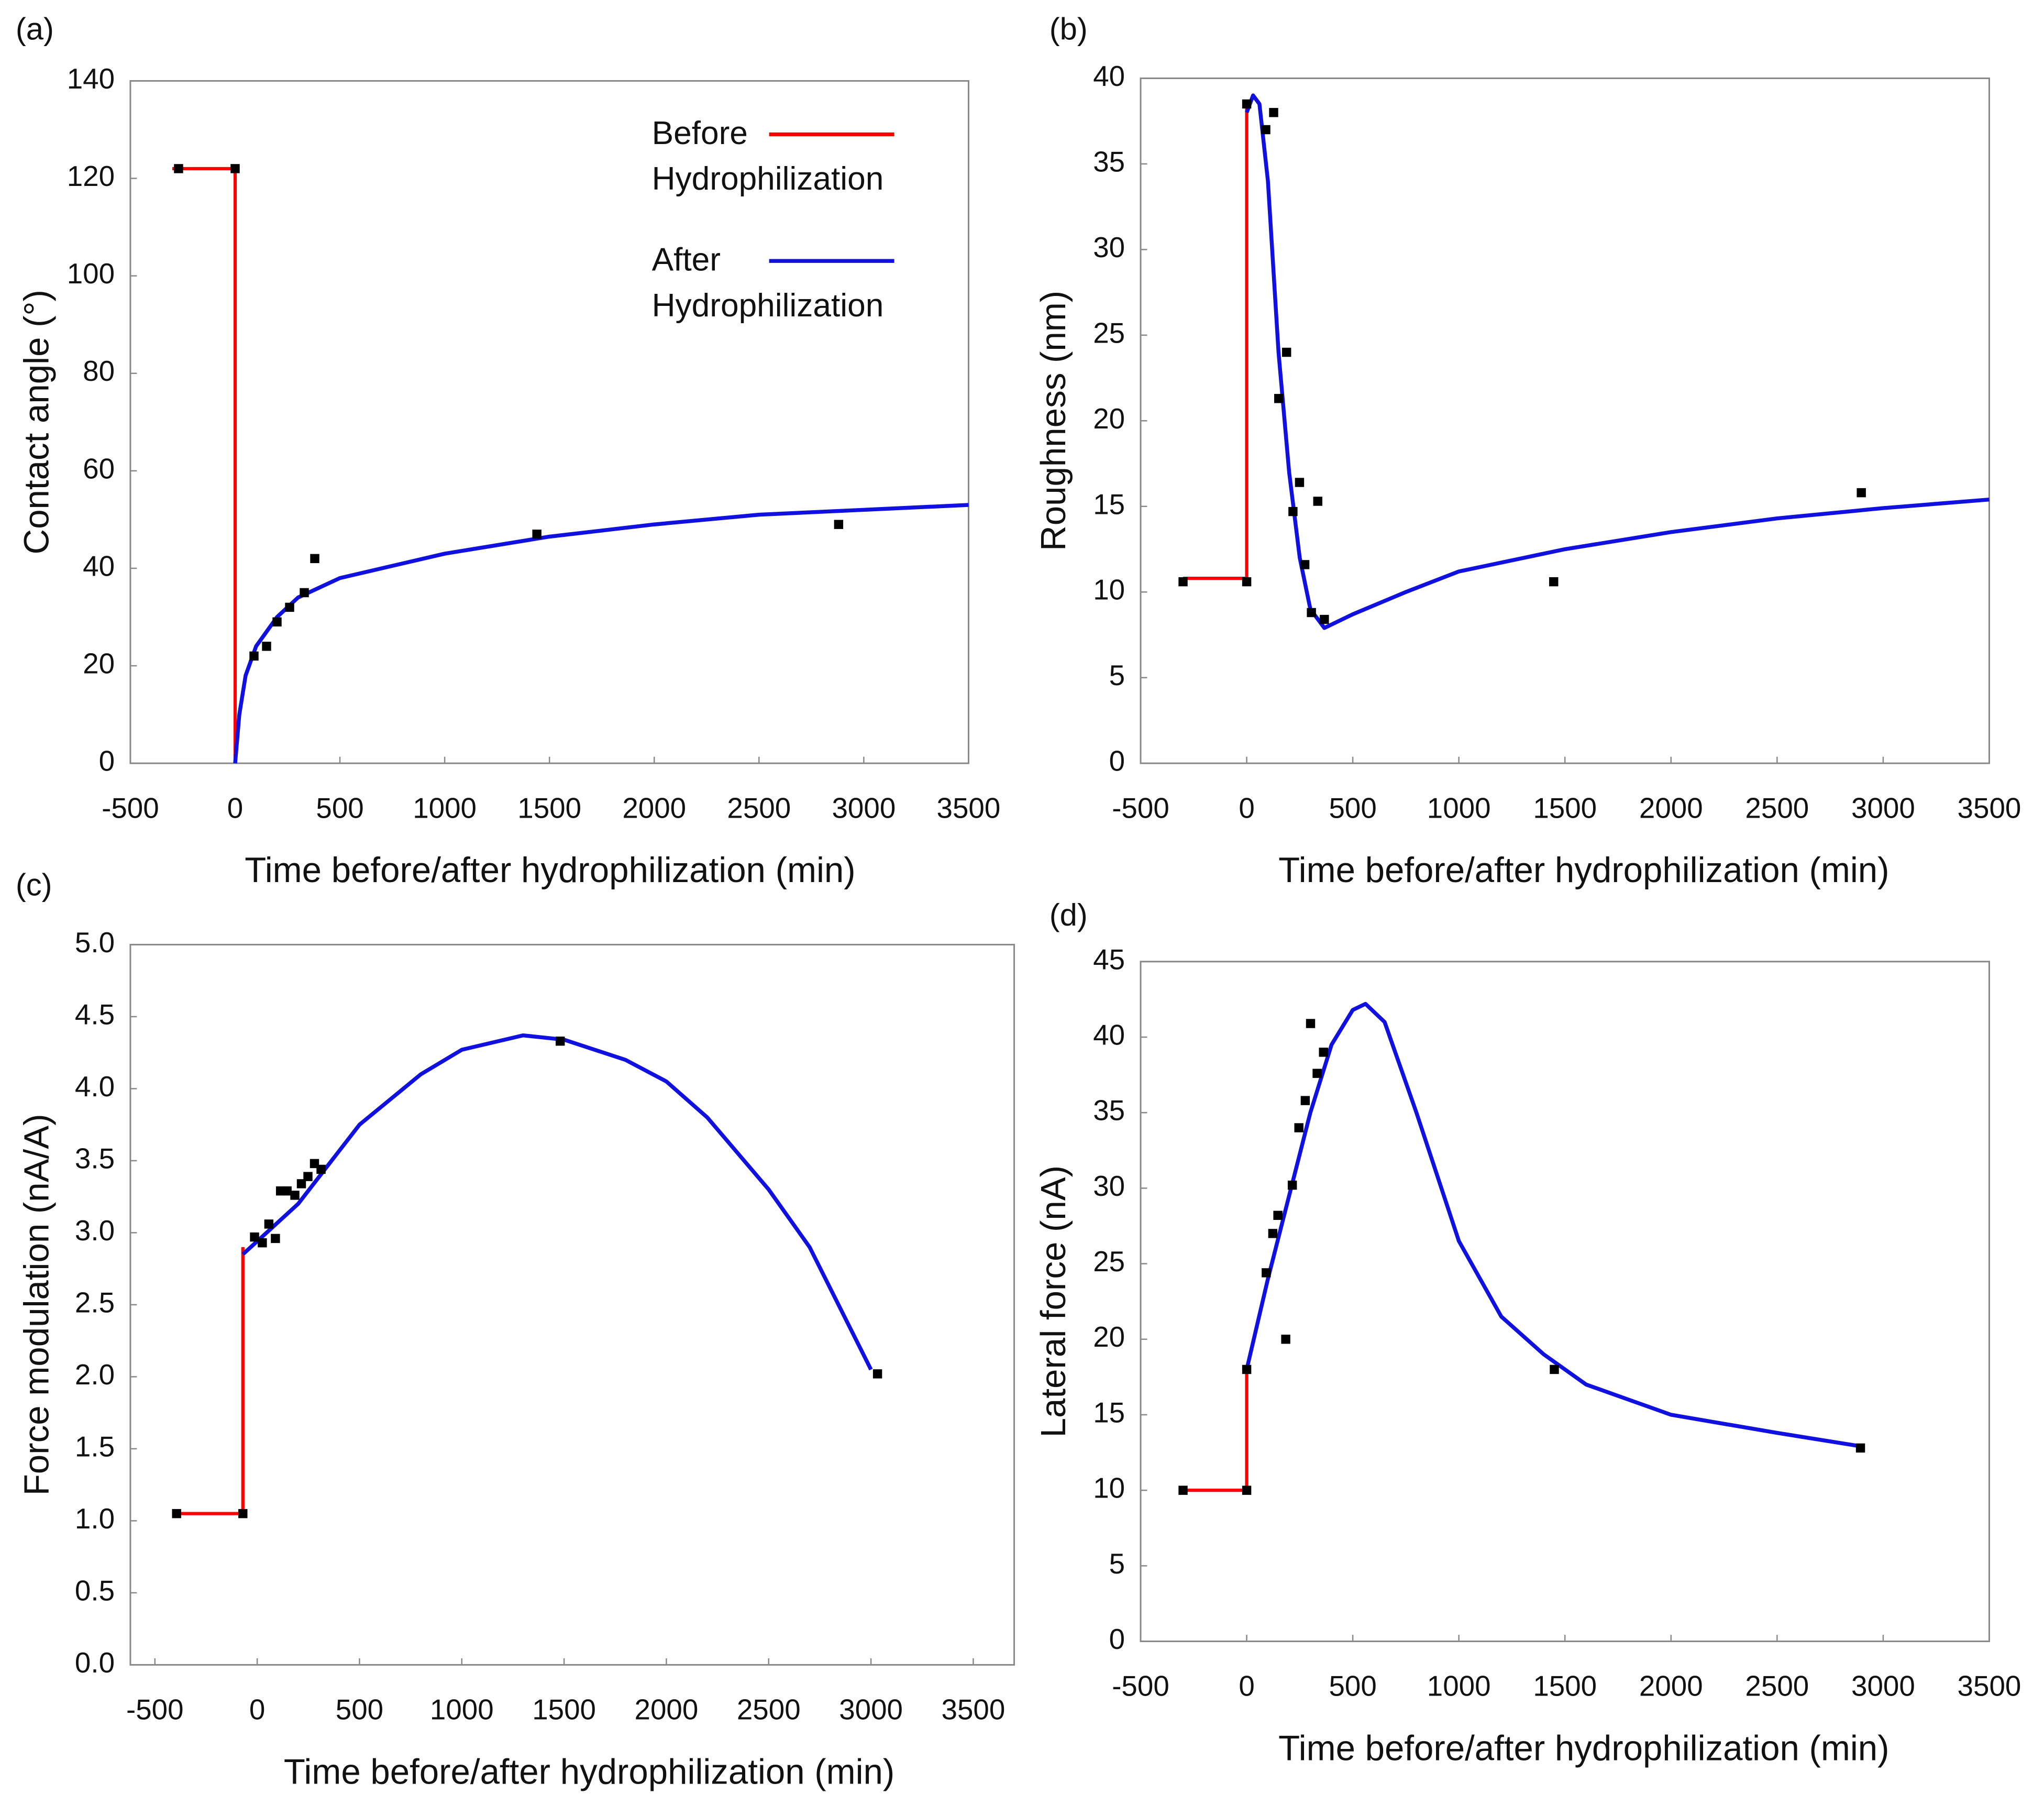  Describe the element at coordinates (1109, 1110) in the screenshot. I see `y-tick-label: 35` at that location.